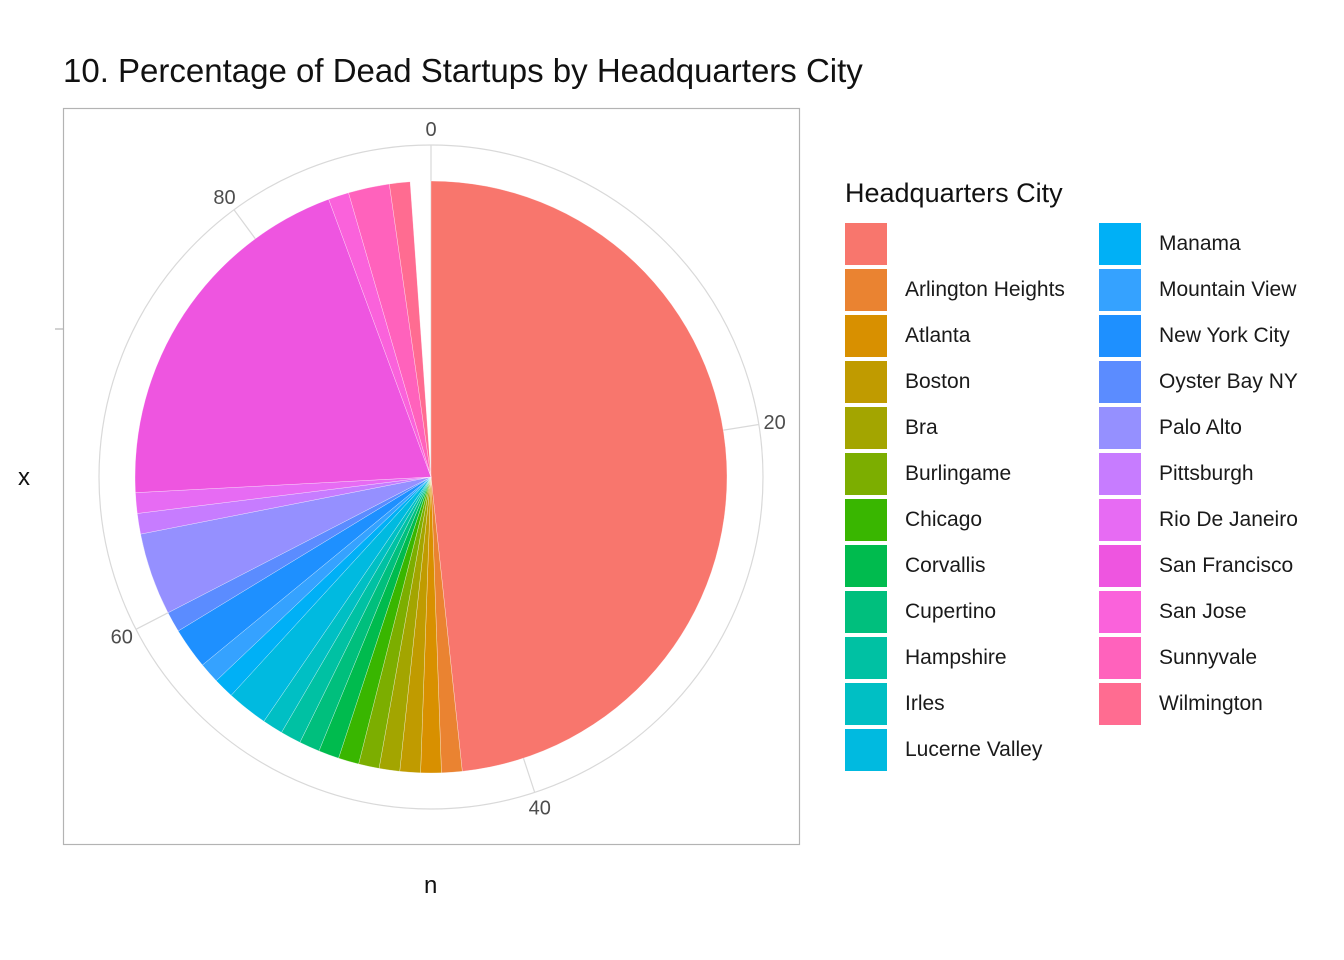  I want to click on legend-item: Pittsburgh, so click(1199, 474).